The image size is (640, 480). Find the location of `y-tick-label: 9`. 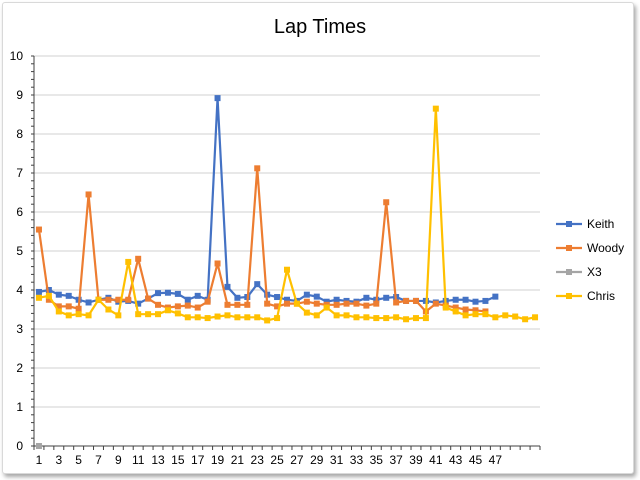

y-tick-label: 9 is located at coordinates (19, 95).